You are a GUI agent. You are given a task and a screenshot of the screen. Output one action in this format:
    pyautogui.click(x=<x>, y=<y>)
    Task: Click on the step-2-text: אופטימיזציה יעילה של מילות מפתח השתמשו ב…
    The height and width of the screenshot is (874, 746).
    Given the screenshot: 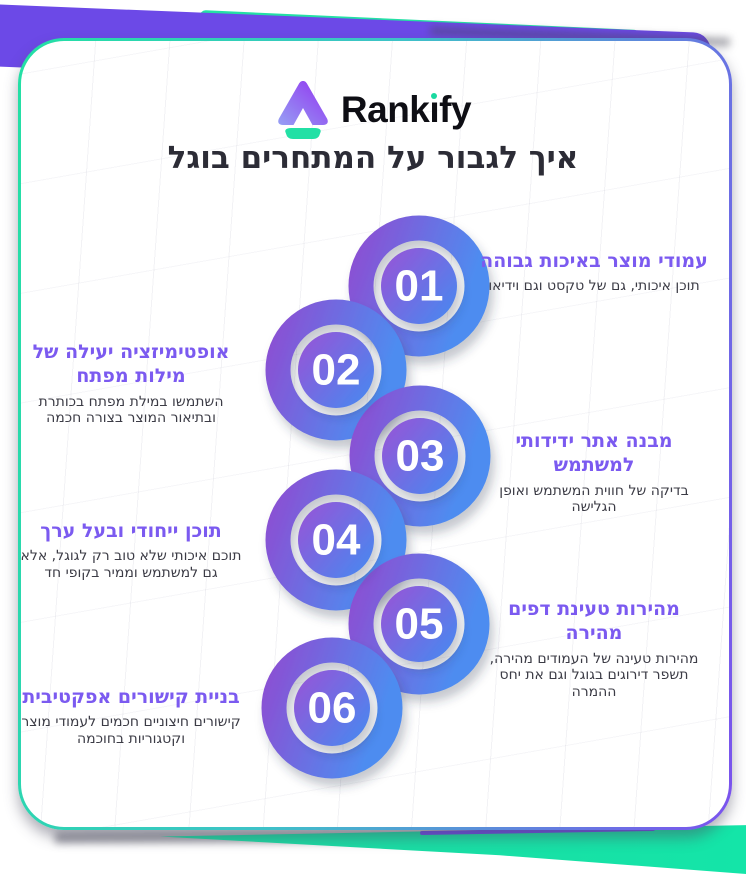 What is the action you would take?
    pyautogui.click(x=131, y=383)
    